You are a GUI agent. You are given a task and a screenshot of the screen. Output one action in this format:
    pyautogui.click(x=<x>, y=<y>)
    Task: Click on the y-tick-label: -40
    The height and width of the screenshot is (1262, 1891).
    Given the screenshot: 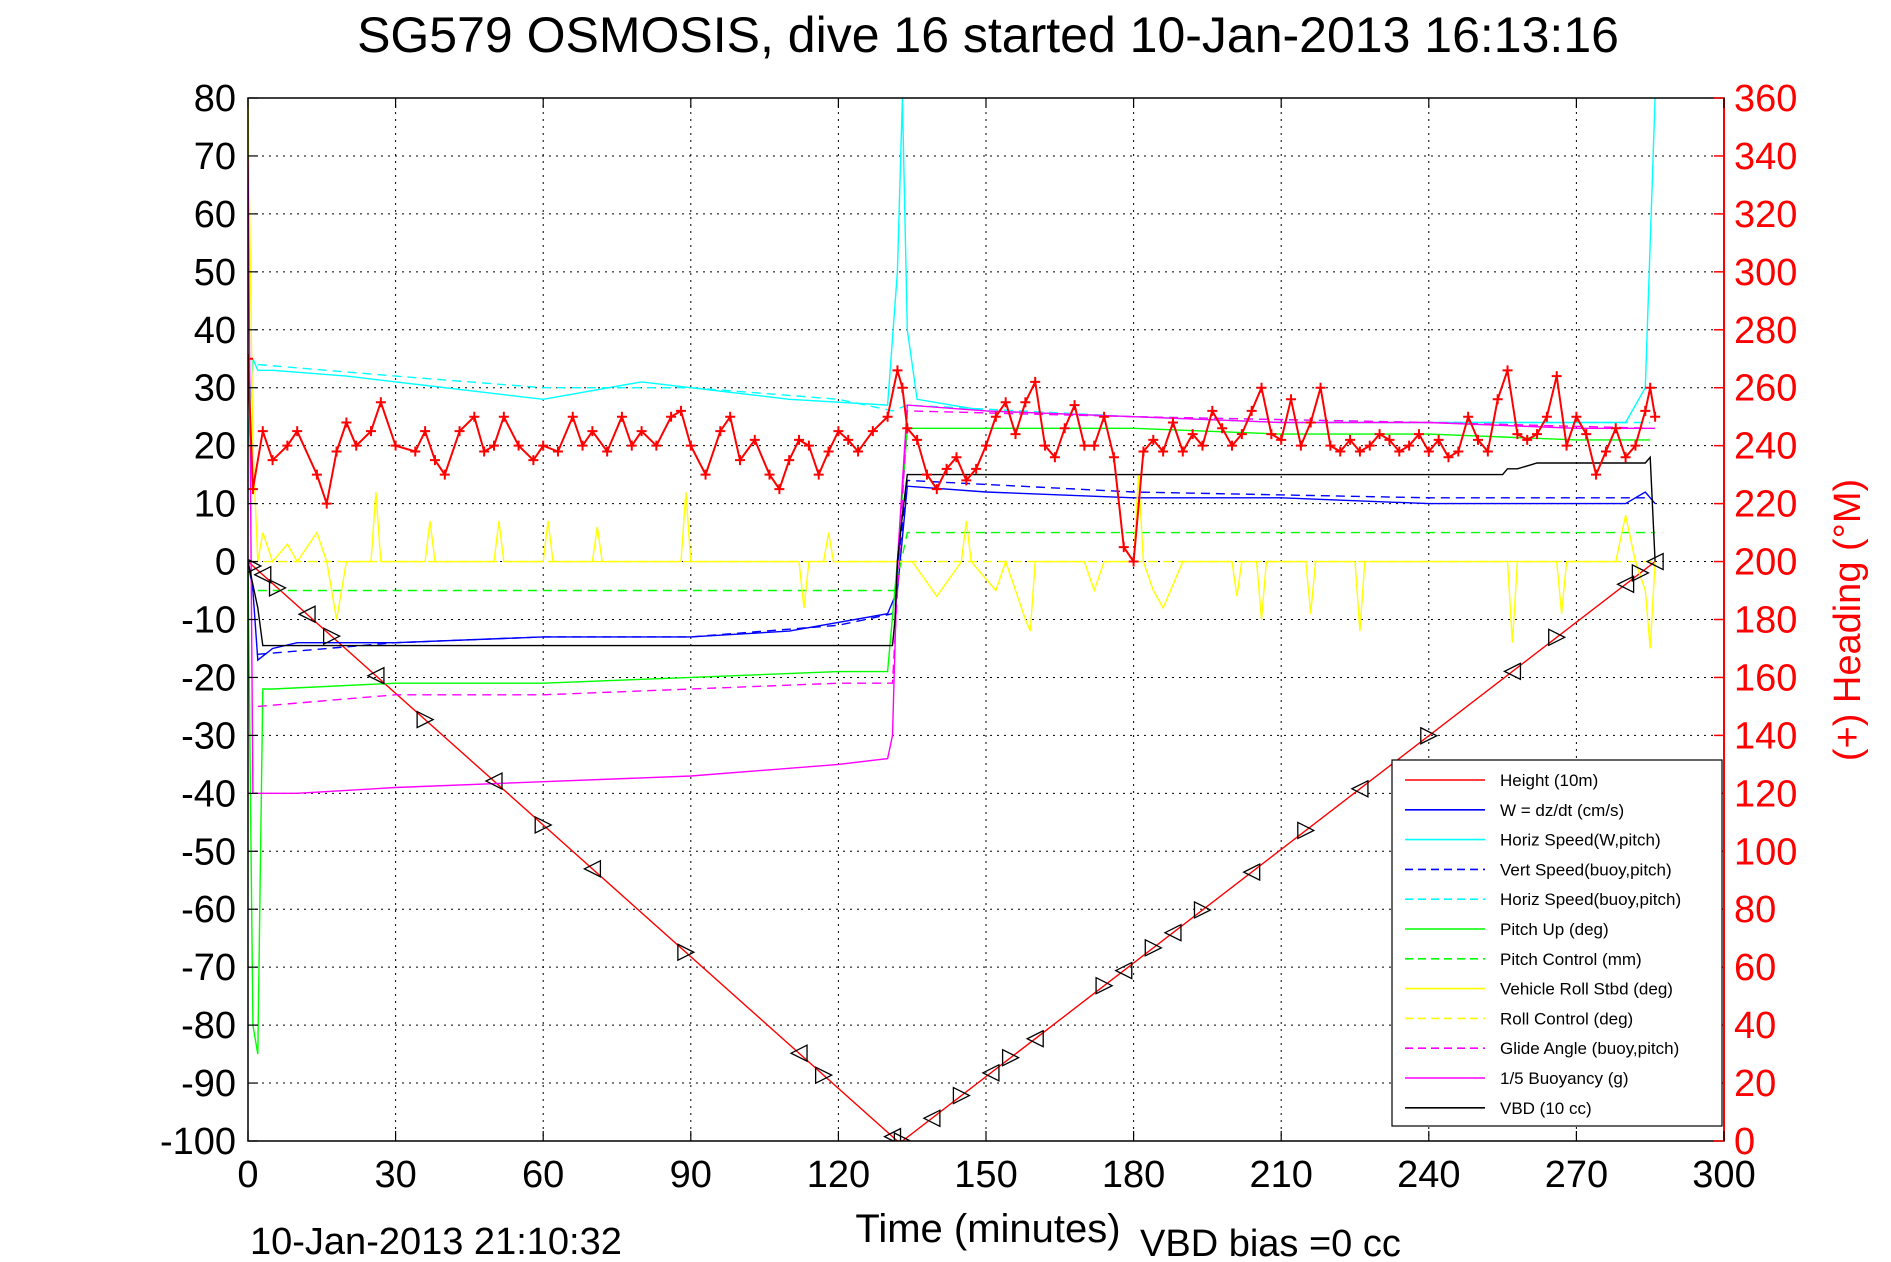 What is the action you would take?
    pyautogui.click(x=208, y=794)
    